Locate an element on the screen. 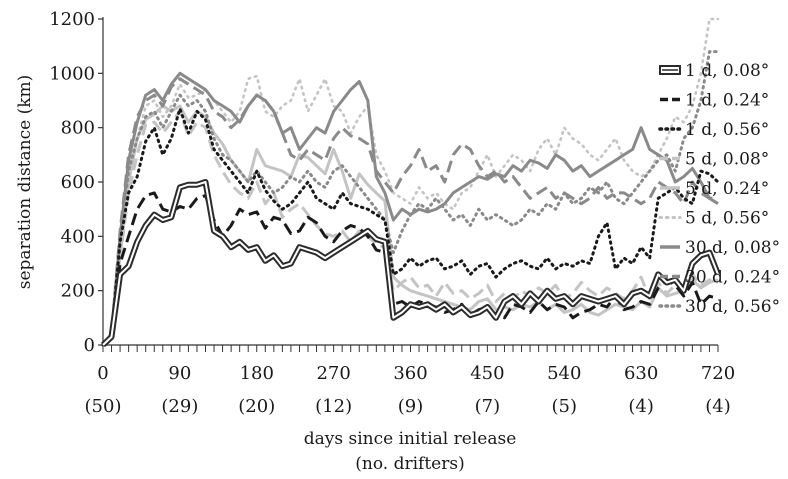 The image size is (788, 479). legend-item: 30 d, 0.56° is located at coordinates (719, 307).